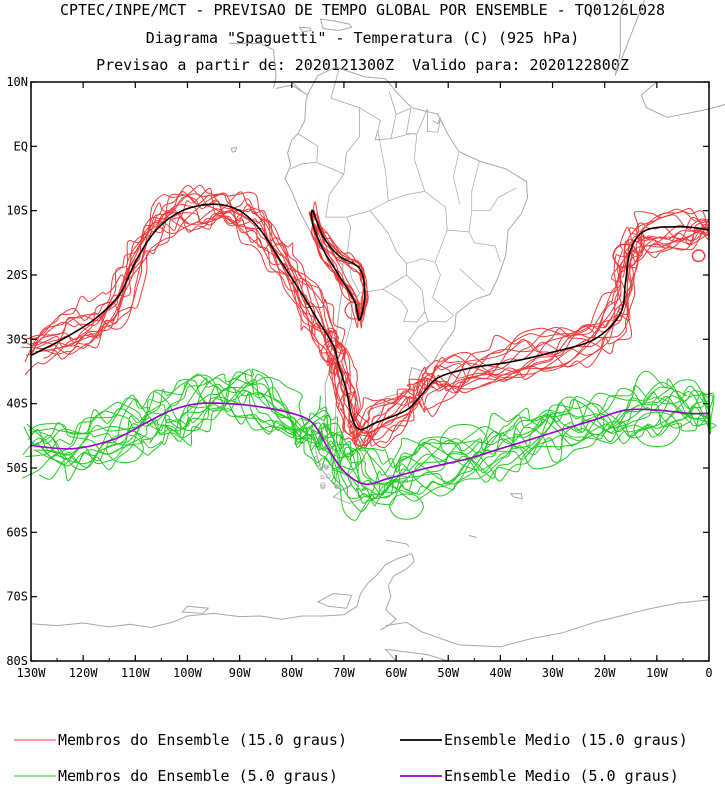  What do you see at coordinates (84, 673) in the screenshot?
I see `x-tick-label: 120W` at bounding box center [84, 673].